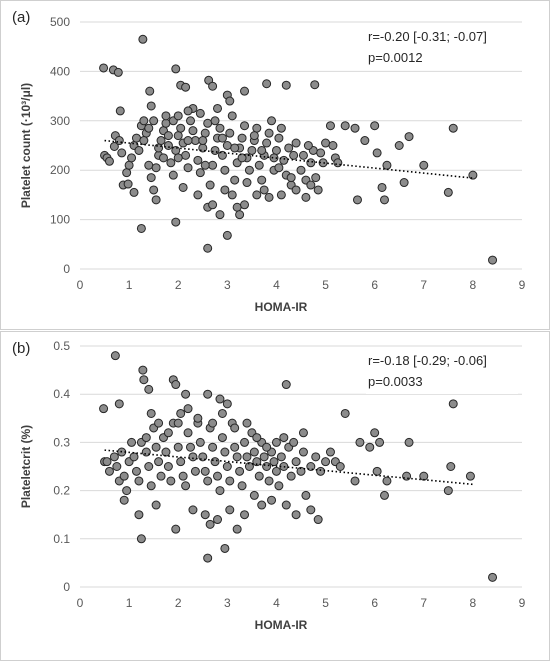 The width and height of the screenshot is (550, 666). I want to click on y-tick-label: 500, so click(60, 22).